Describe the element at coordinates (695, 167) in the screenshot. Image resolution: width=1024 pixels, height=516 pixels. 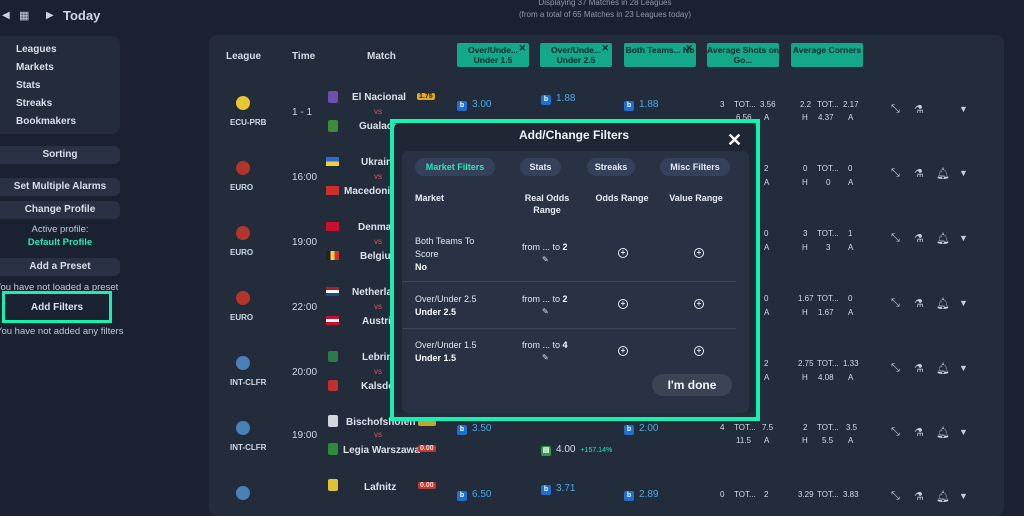
I see `tab-misc-filters: Misc Filters` at that location.